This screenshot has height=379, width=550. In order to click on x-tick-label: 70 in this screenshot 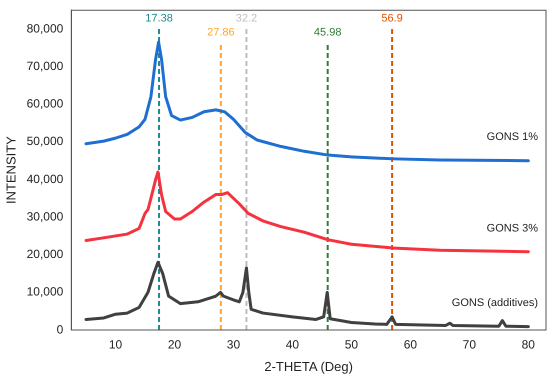, I will do `click(469, 345)`.